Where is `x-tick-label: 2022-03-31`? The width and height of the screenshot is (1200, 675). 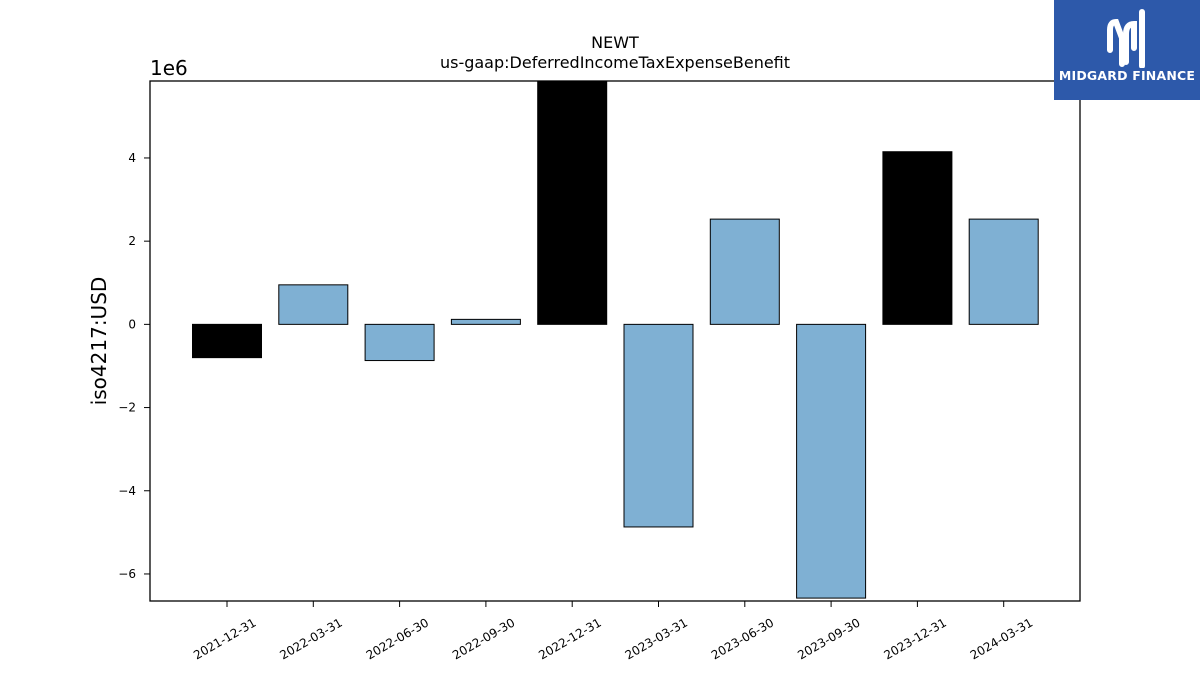
x-tick-label: 2022-03-31 is located at coordinates (310, 638).